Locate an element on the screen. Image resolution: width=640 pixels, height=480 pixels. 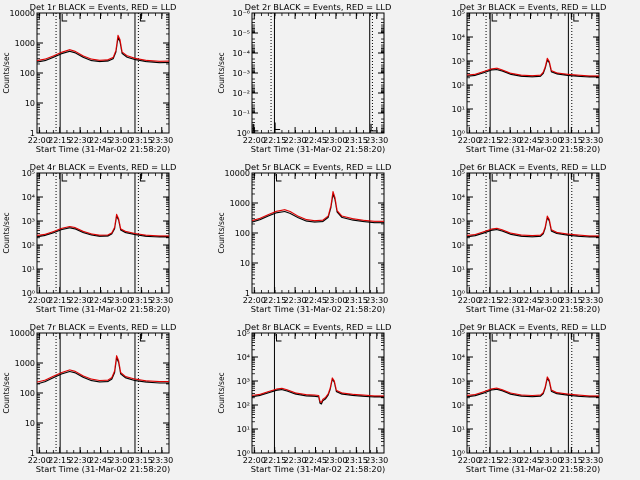
panel-title: Det 5r BLACK = Events, RED = LLD is located at coordinates (318, 167).